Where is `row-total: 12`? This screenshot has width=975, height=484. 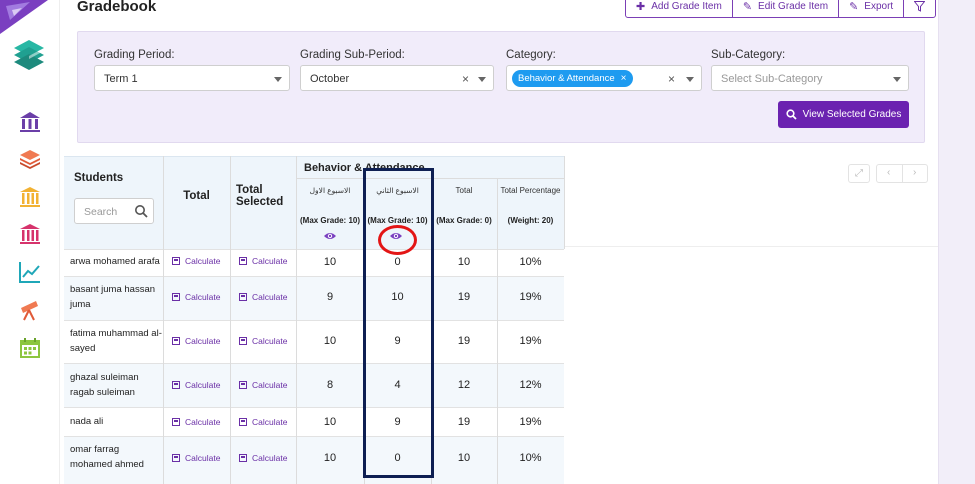
row-total: 12 is located at coordinates (464, 385).